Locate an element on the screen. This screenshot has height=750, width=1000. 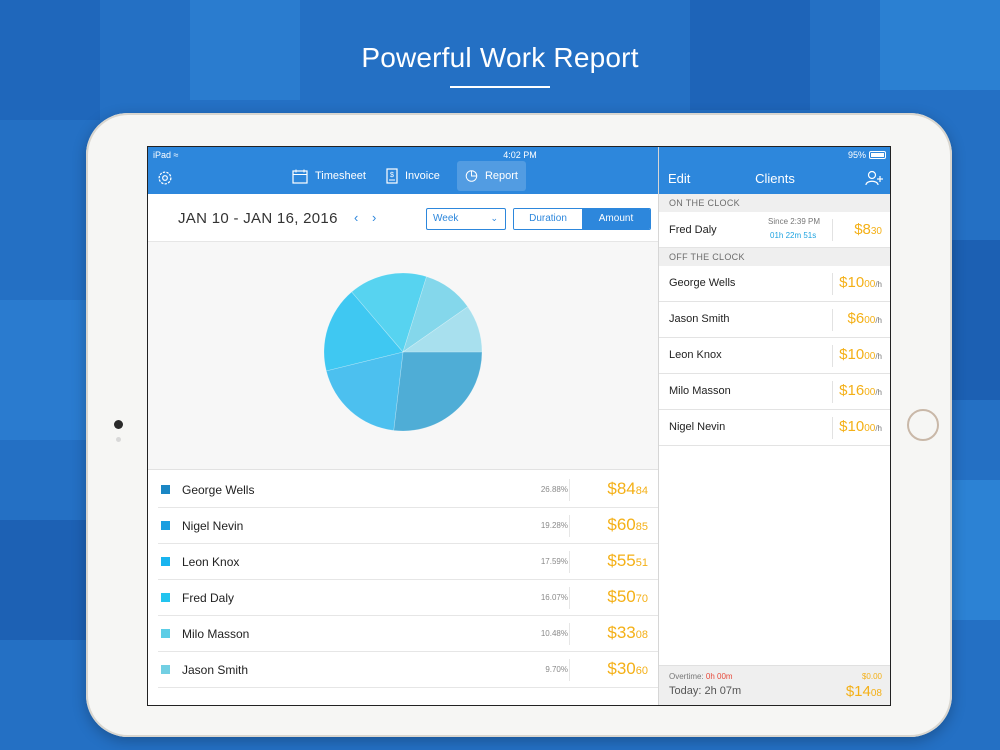
client-row: Nigel Nevin $1000/h is located at coordinates (774, 428).